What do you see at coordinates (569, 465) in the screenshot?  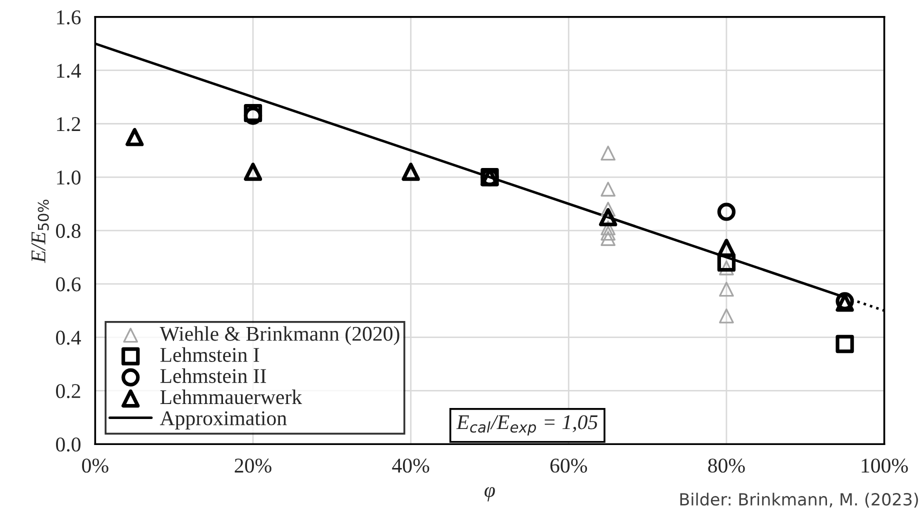 I see `x-tick-label: 60%` at bounding box center [569, 465].